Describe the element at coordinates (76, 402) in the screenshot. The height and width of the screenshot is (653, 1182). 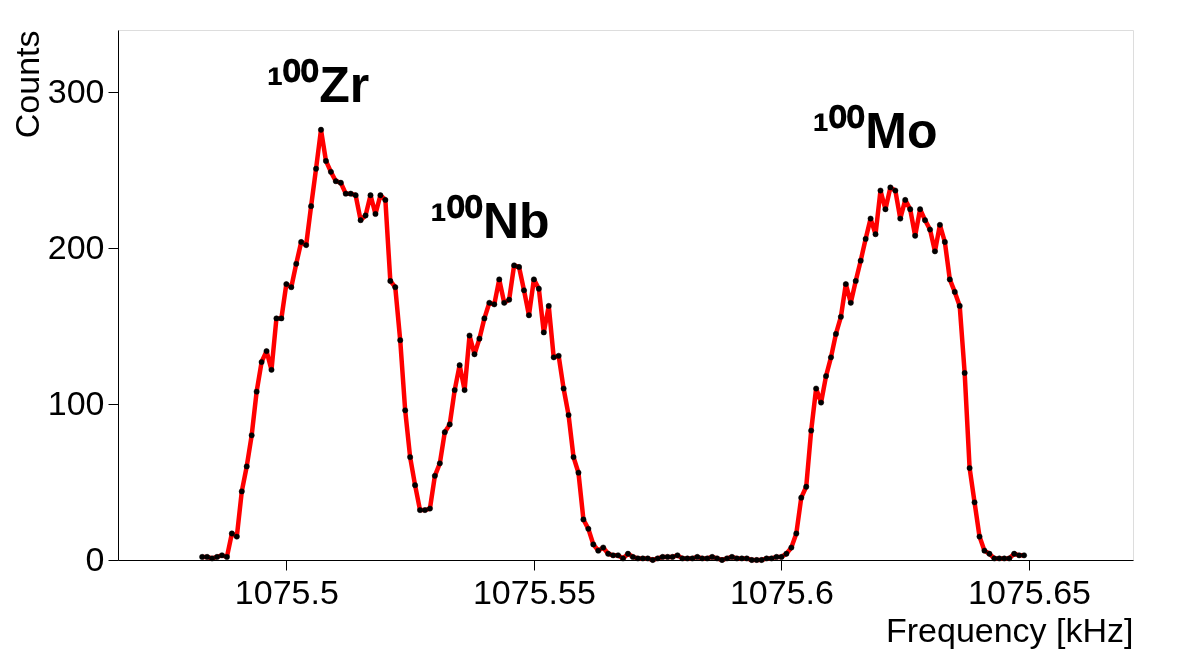
I see `y-tick-label: 100` at that location.